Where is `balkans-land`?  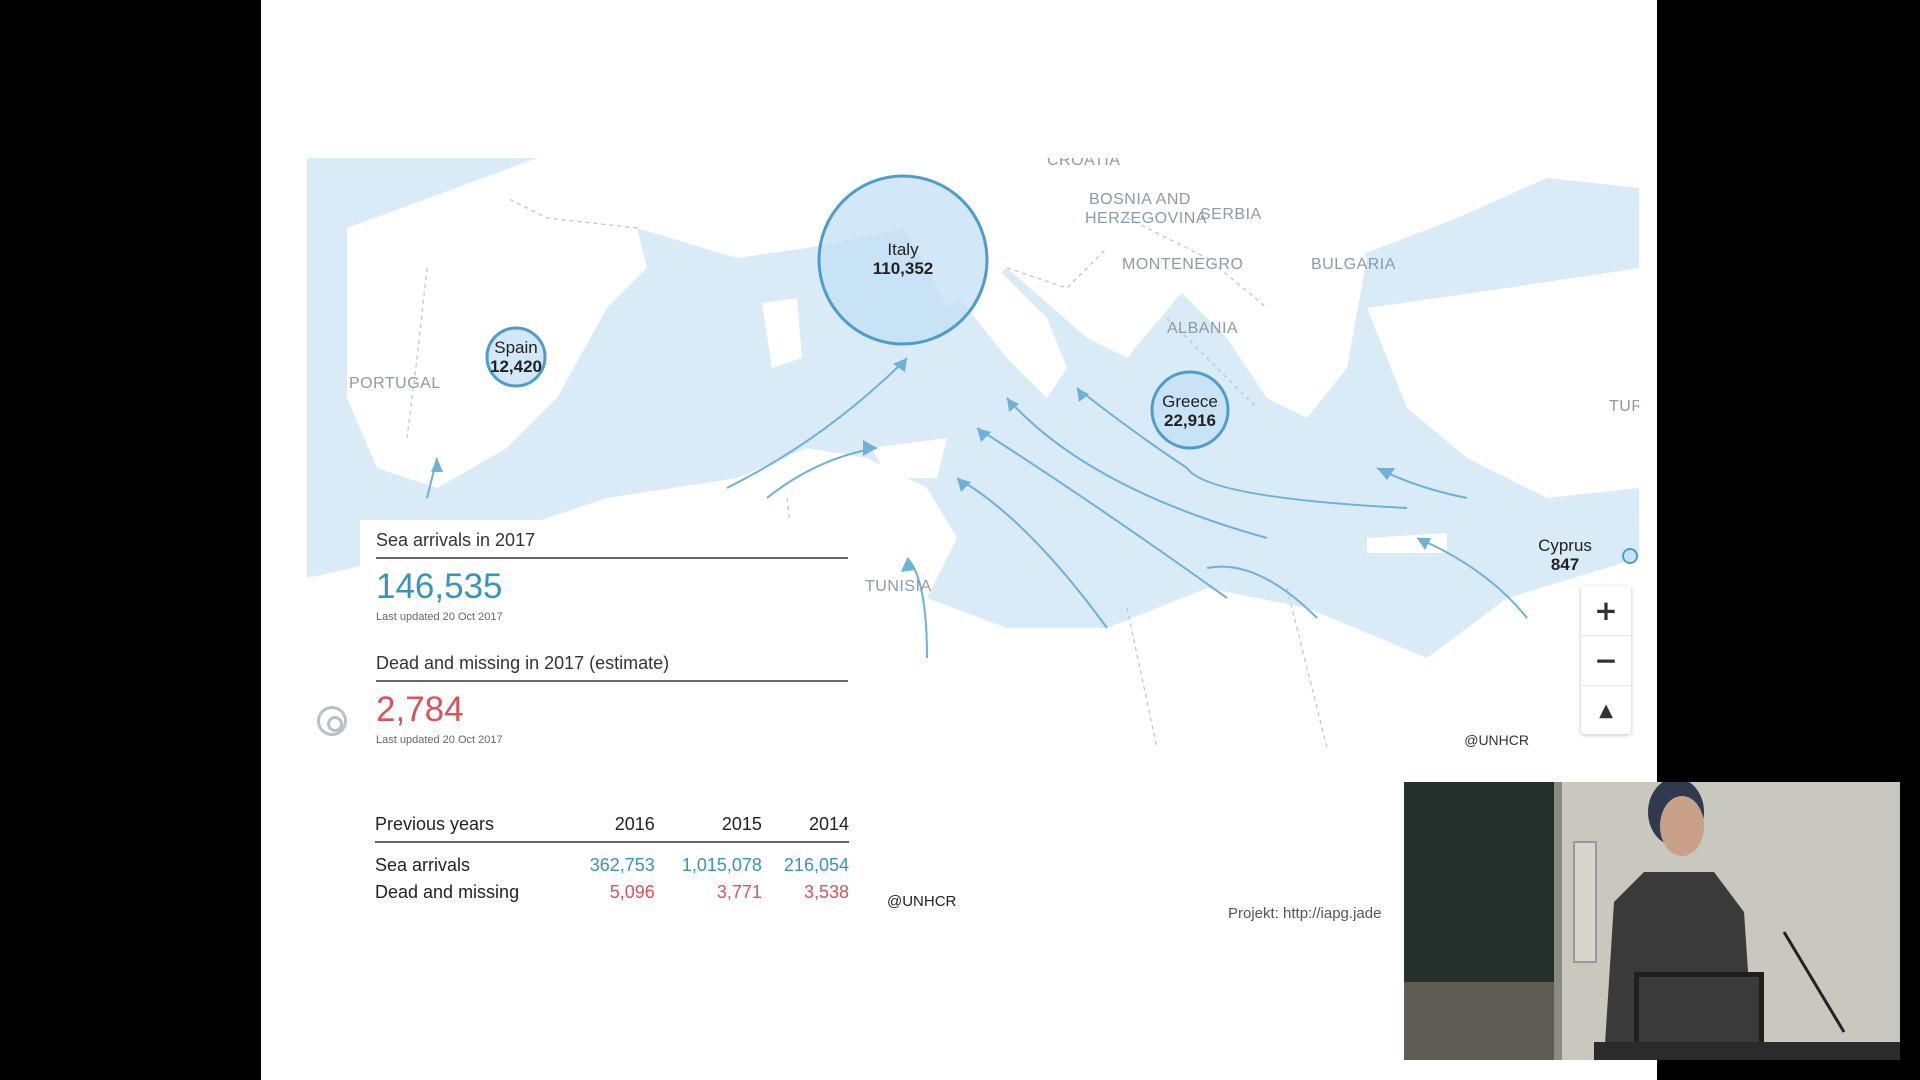 balkans-land is located at coordinates (1217, 288).